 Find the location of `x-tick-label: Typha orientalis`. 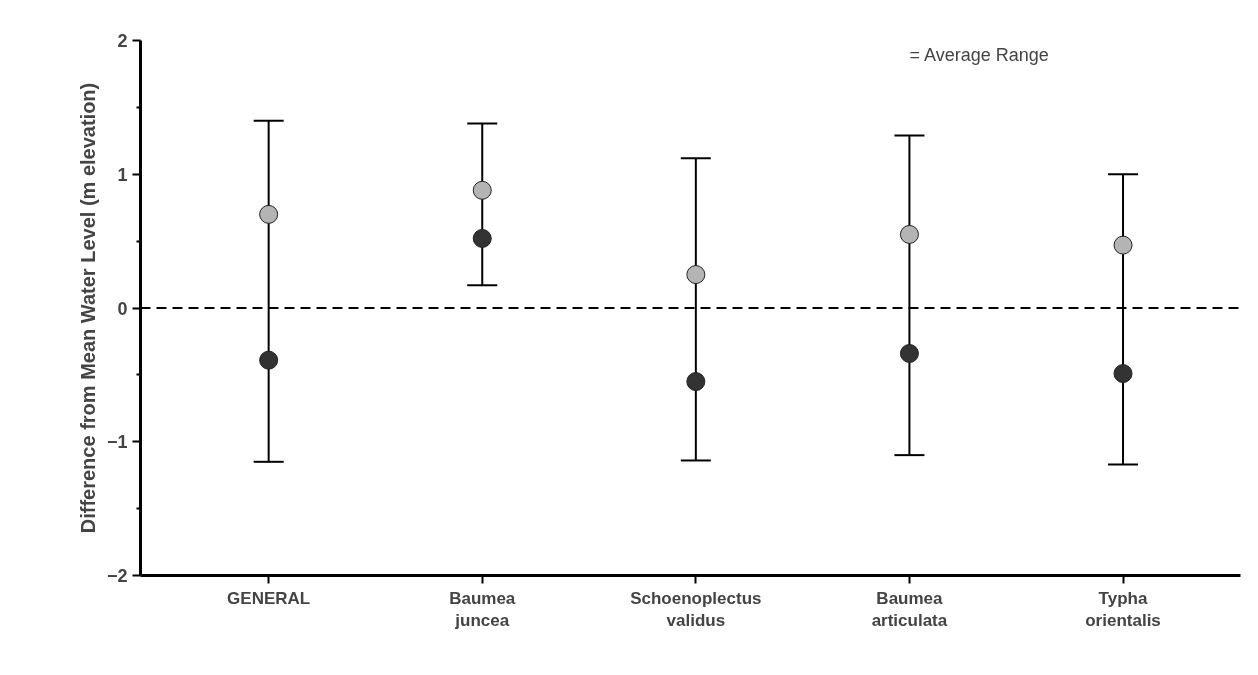

x-tick-label: Typha orientalis is located at coordinates (1123, 609).